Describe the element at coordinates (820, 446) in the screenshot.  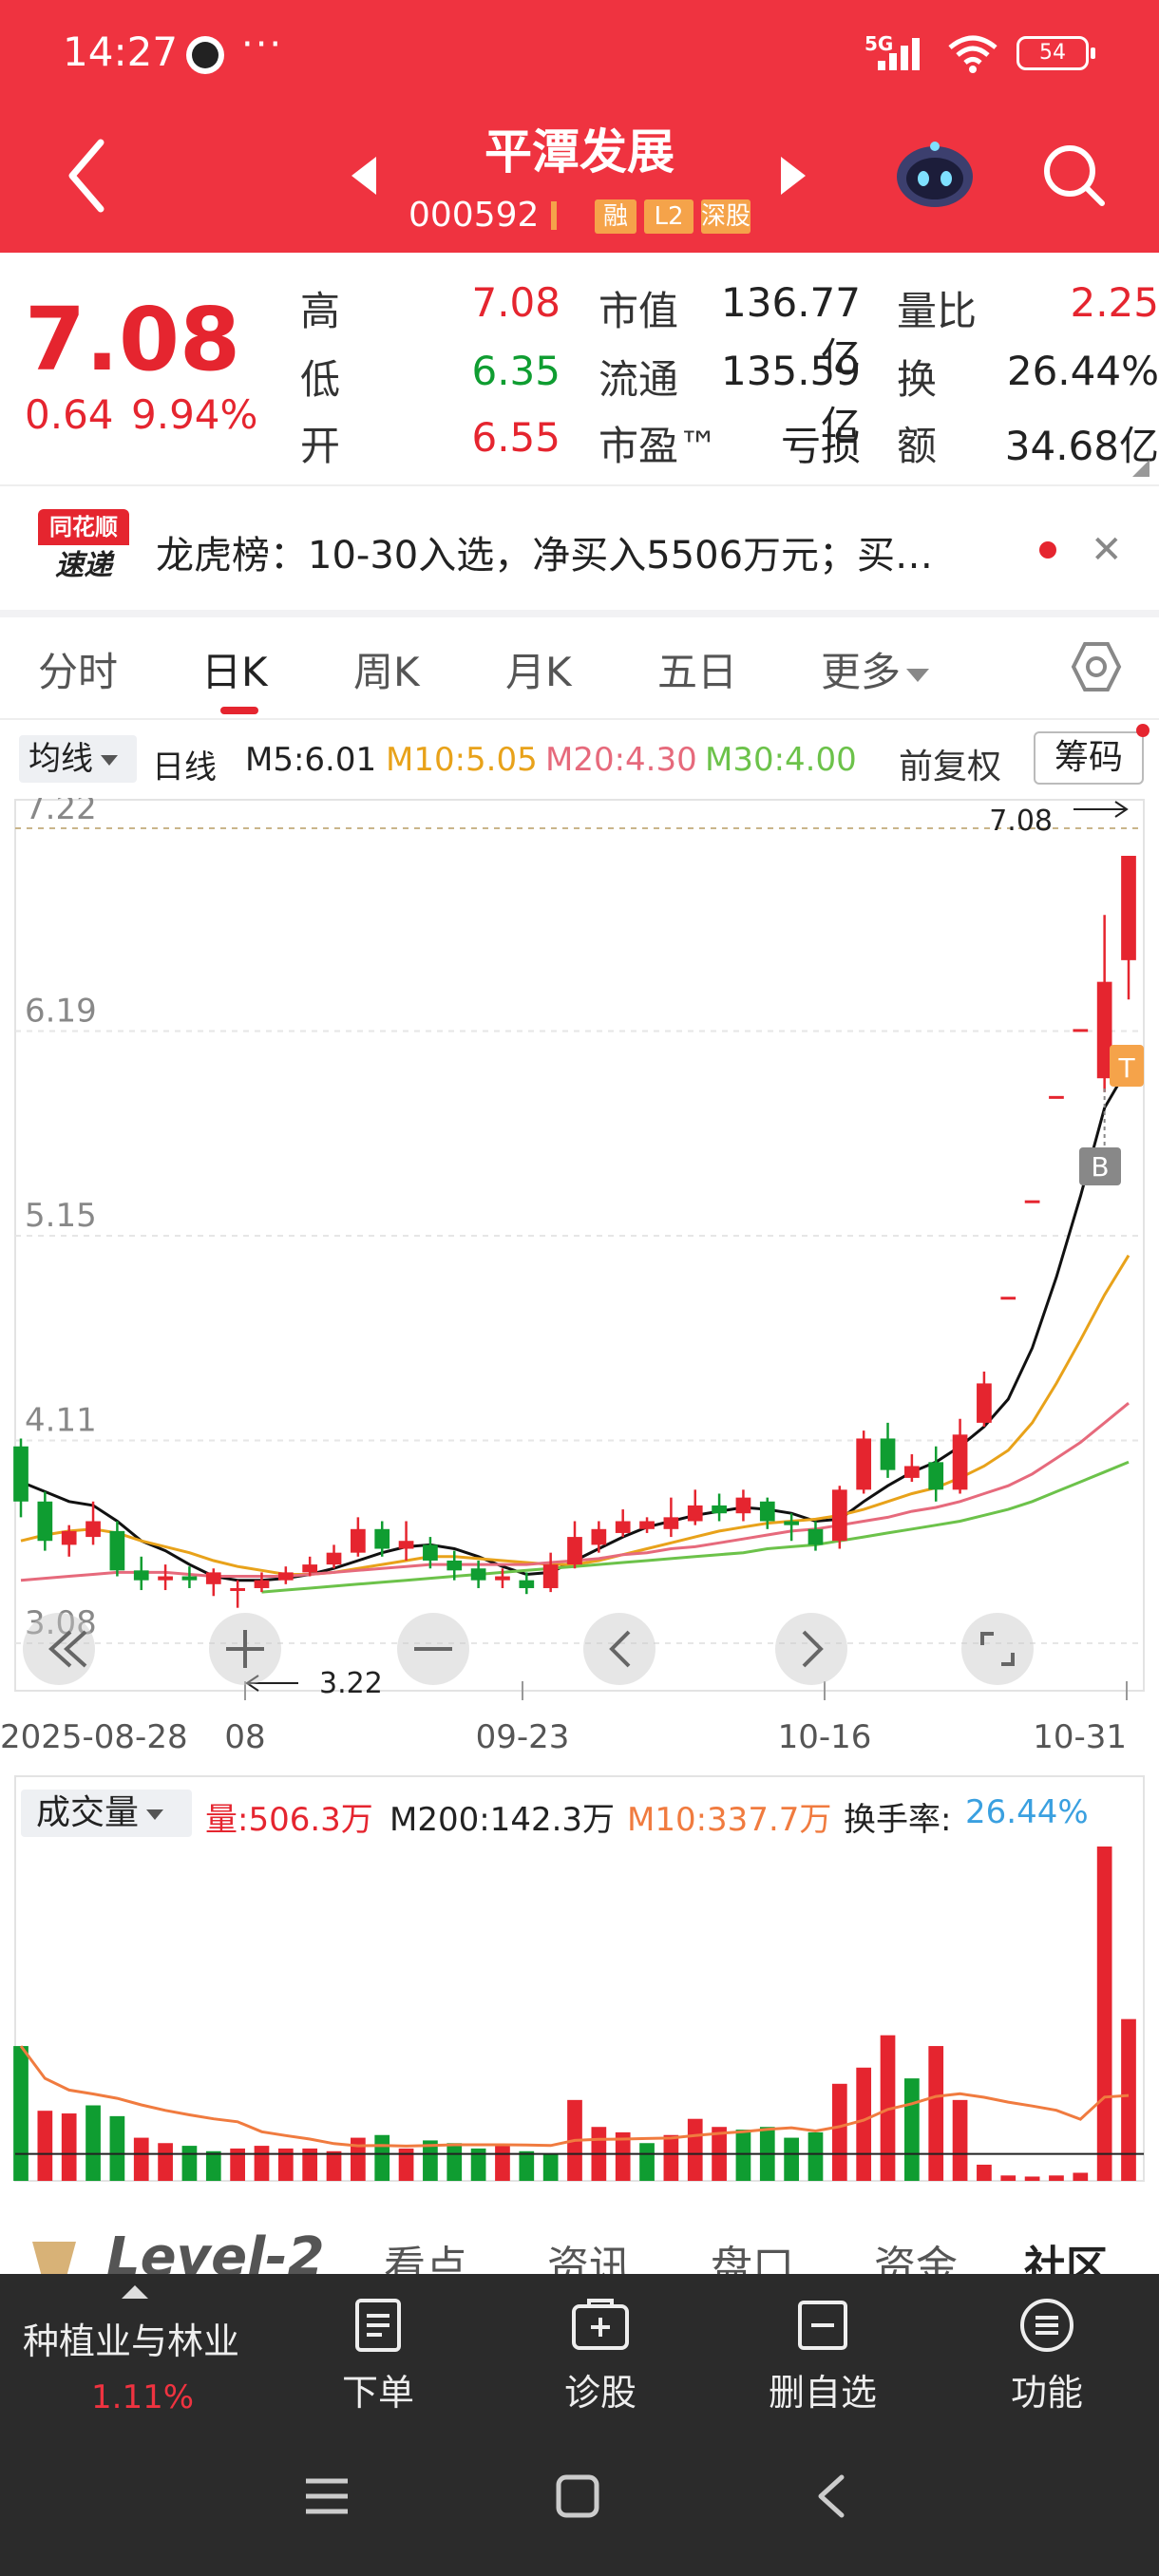
I see `quote-value-pe: 亏损` at that location.